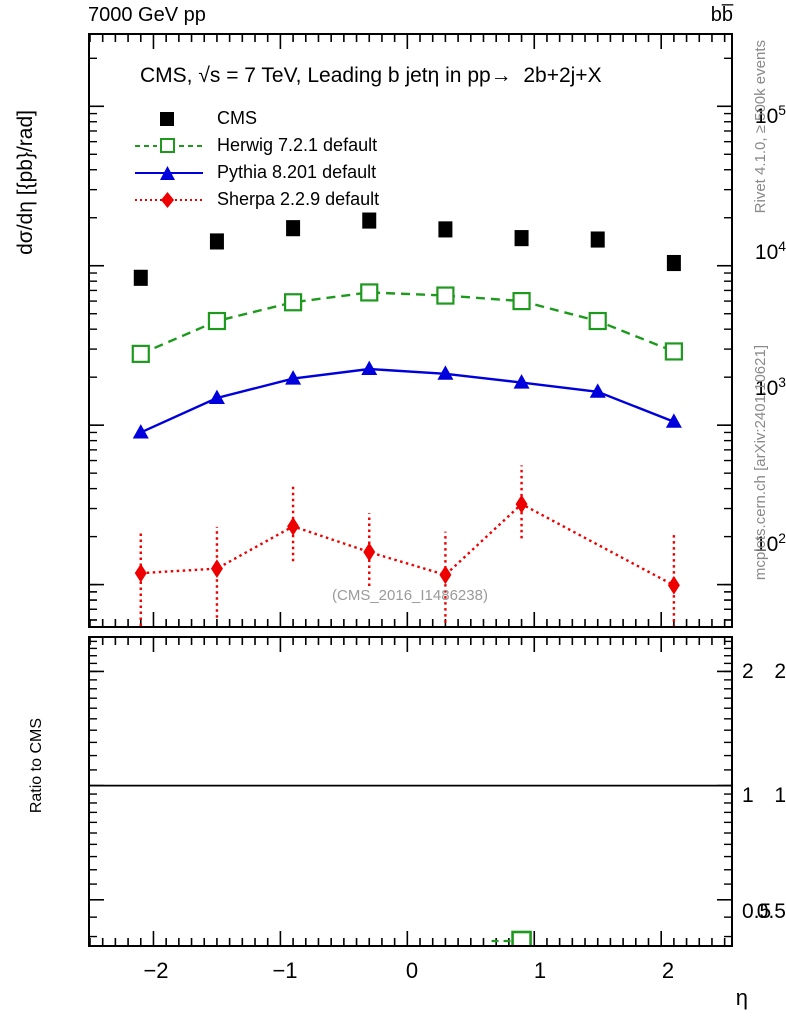 The image size is (786, 1024). I want to click on filled-square-icon, so click(167, 119).